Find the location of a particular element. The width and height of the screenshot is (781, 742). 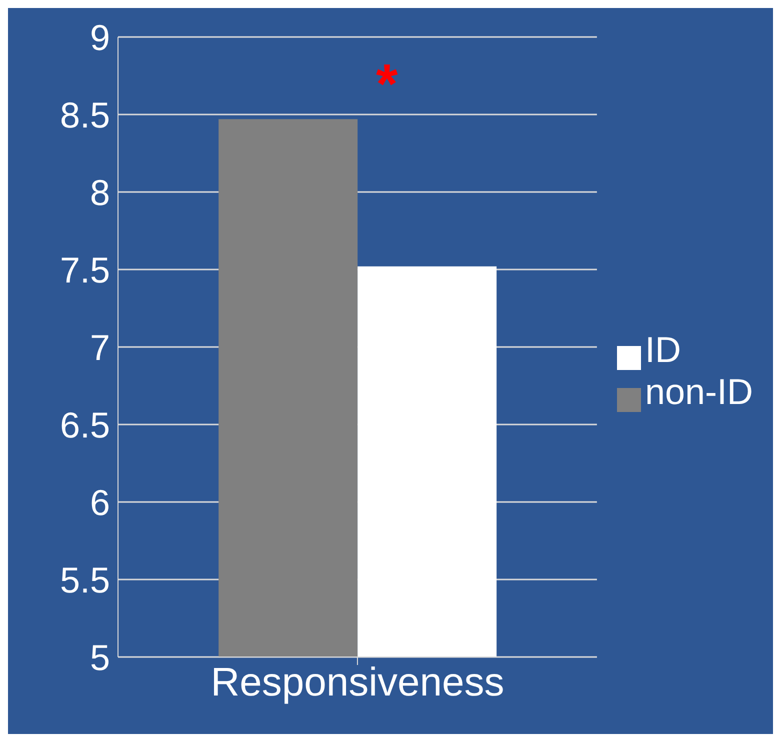

legend-label: non-ID is located at coordinates (698, 391).